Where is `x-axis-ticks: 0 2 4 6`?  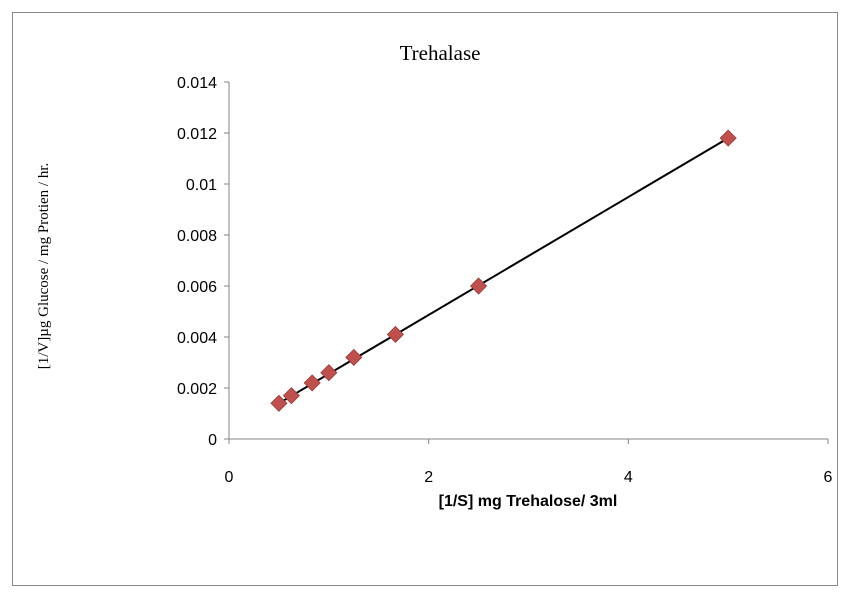 x-axis-ticks: 0 2 4 6 is located at coordinates (529, 462).